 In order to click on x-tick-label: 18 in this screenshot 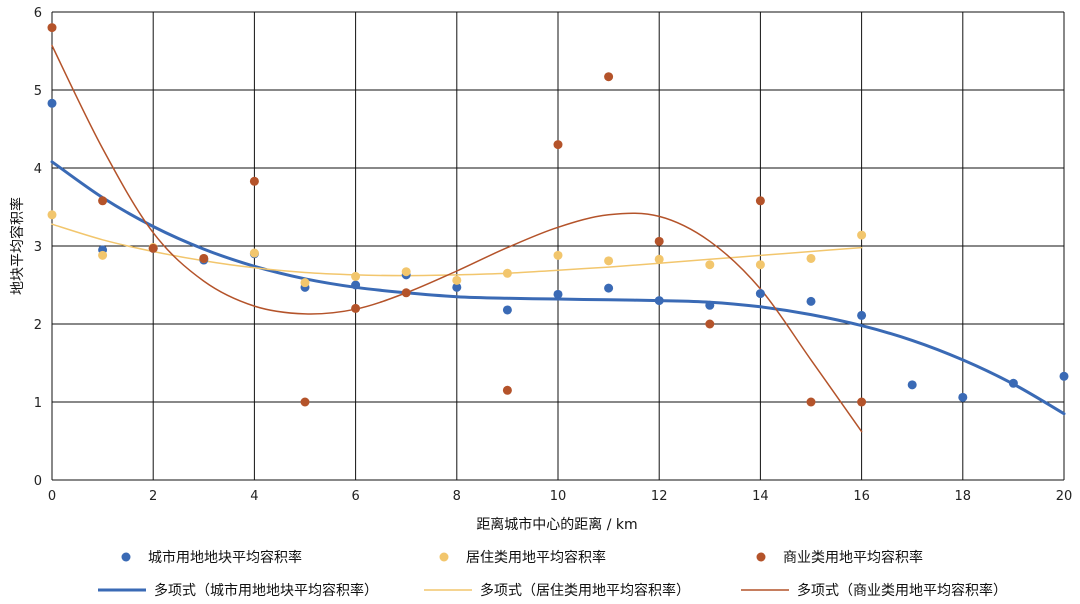, I will do `click(963, 496)`.